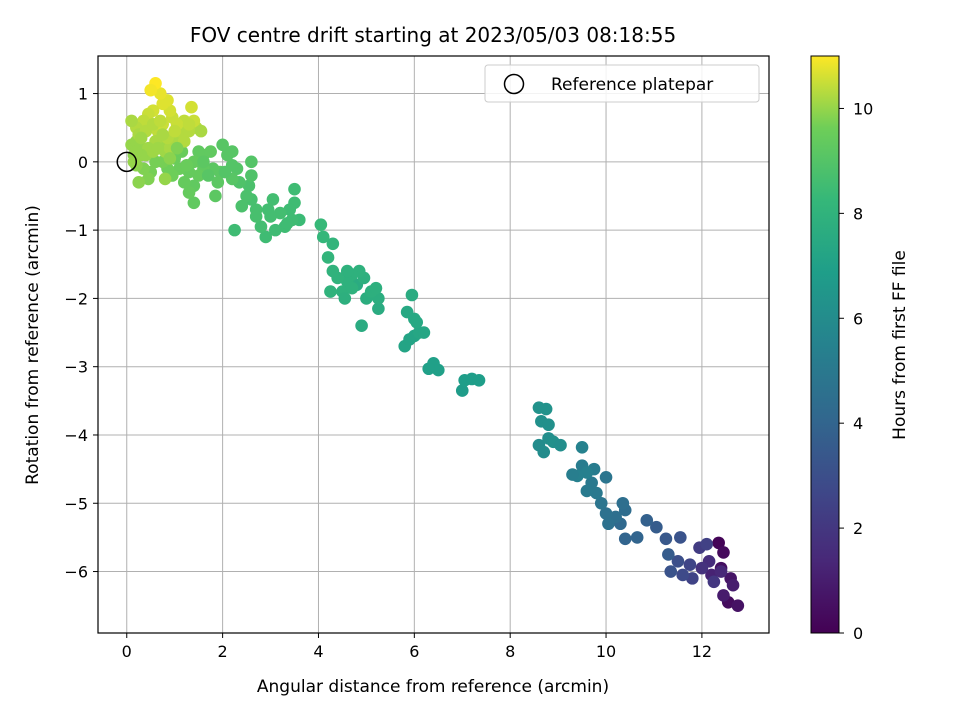 This screenshot has height=720, width=960. I want to click on reference-marker, so click(127, 162).